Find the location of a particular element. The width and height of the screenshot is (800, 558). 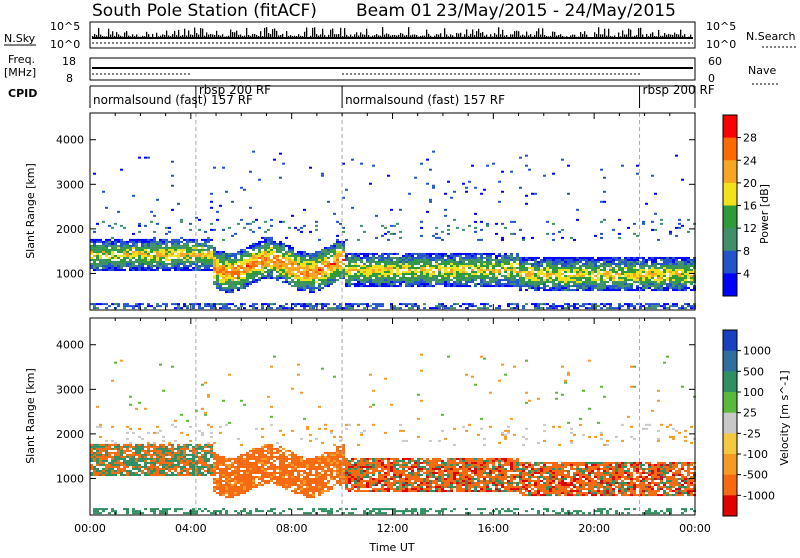

cpid-label: CPID is located at coordinates (22, 93).